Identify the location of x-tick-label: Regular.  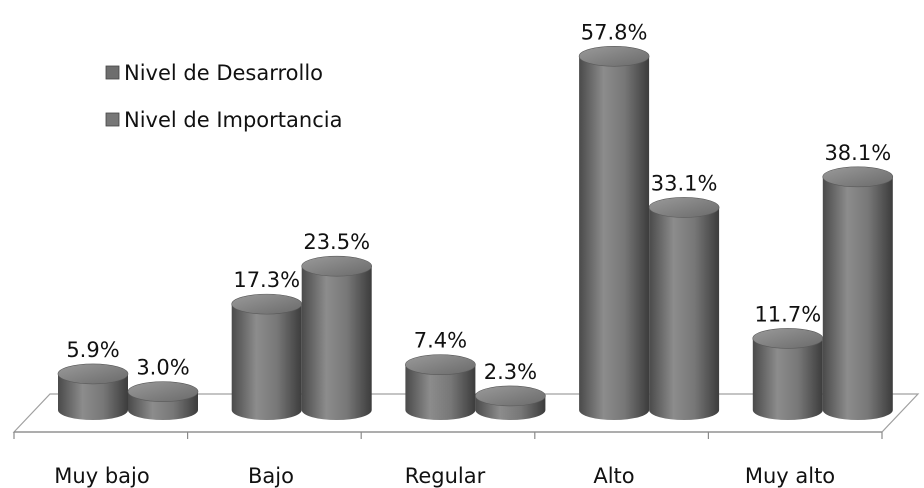
(445, 476).